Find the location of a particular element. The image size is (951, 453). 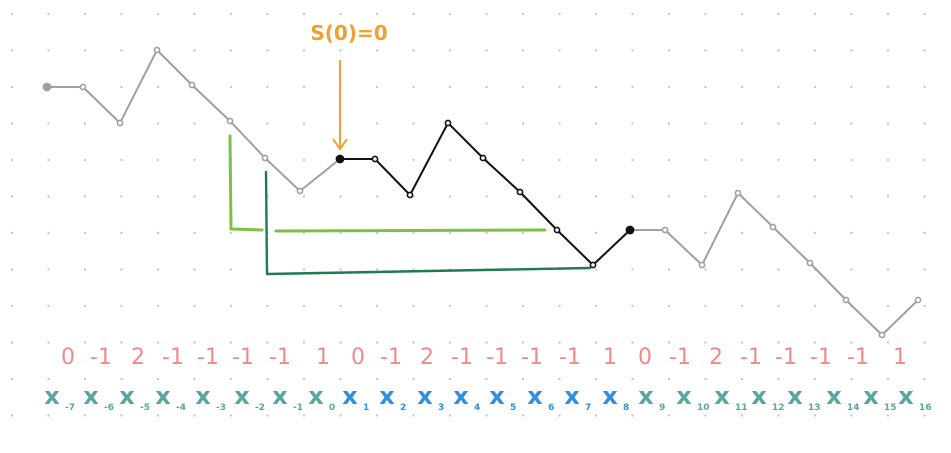

x-label: x 13 is located at coordinates (803, 397).